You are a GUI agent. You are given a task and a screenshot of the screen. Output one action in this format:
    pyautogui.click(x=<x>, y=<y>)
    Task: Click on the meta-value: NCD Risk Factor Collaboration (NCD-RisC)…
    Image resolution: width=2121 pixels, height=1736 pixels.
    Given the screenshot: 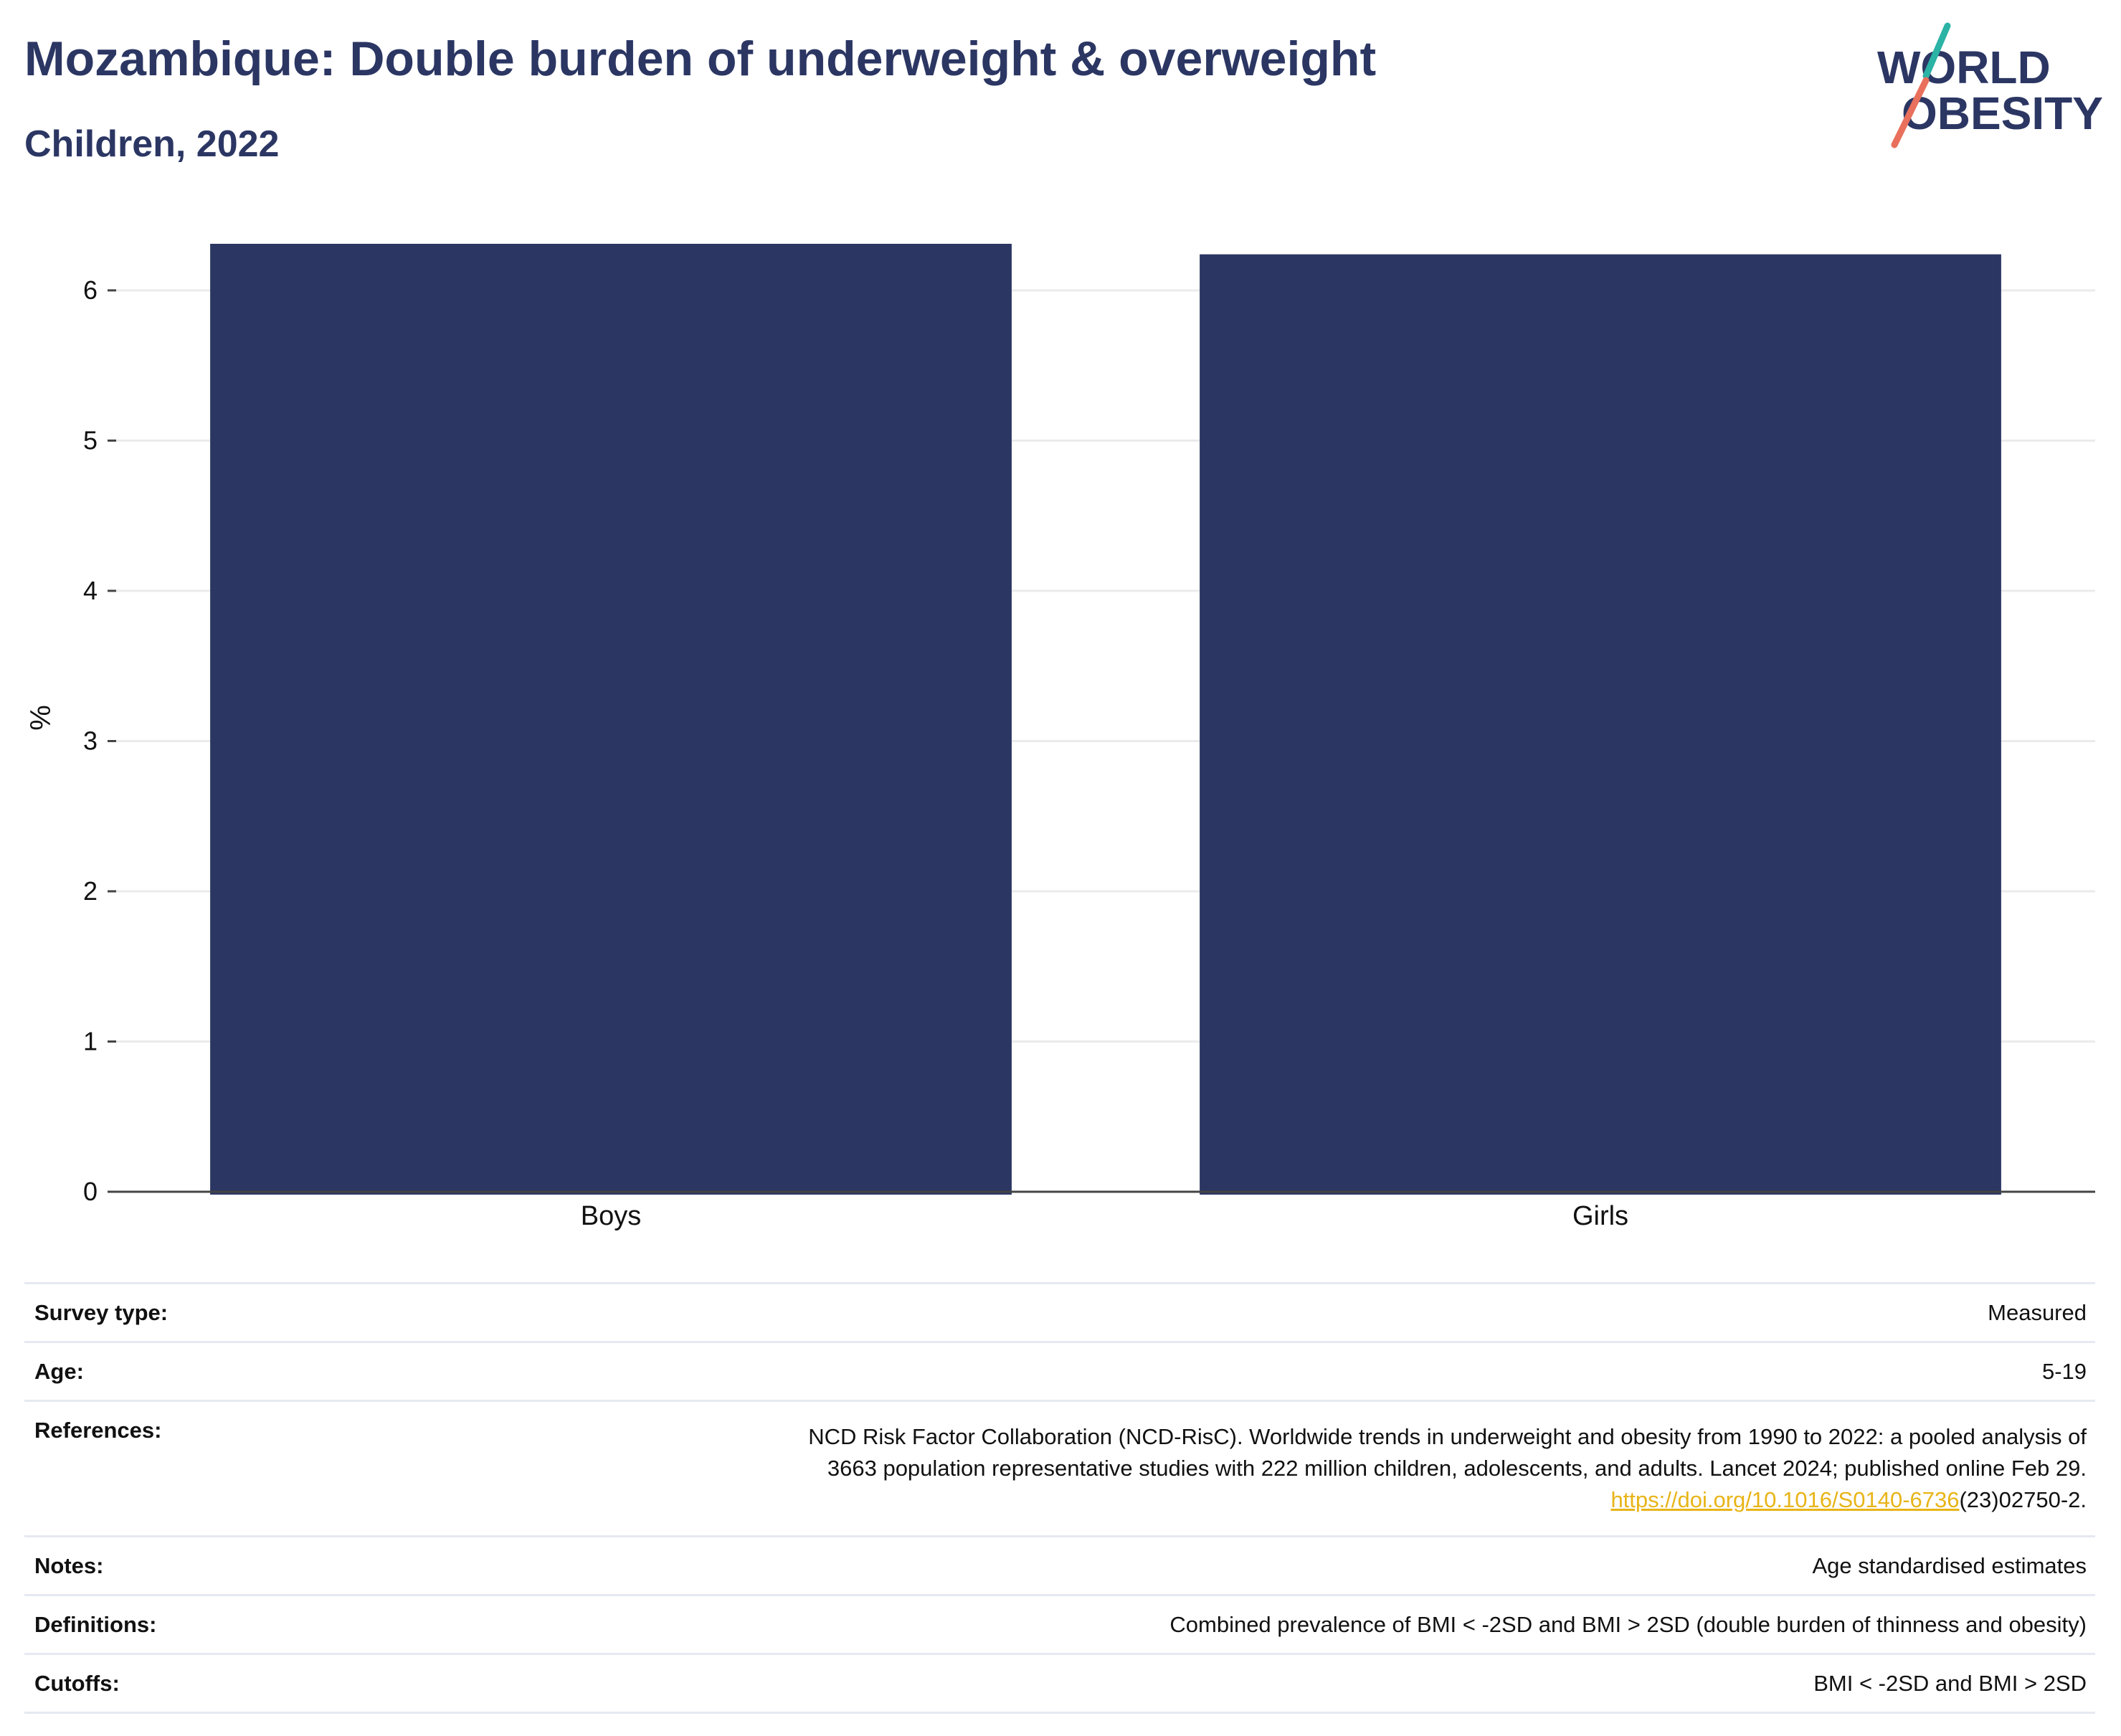 What is the action you would take?
    pyautogui.click(x=1251, y=1469)
    